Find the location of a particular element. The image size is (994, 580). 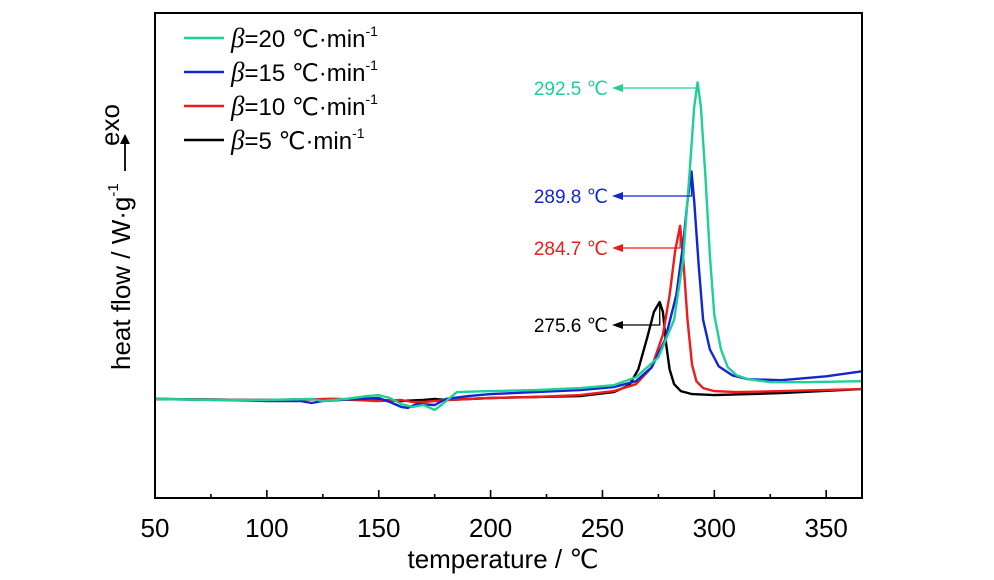

x-tick-label: 200 is located at coordinates (490, 528).